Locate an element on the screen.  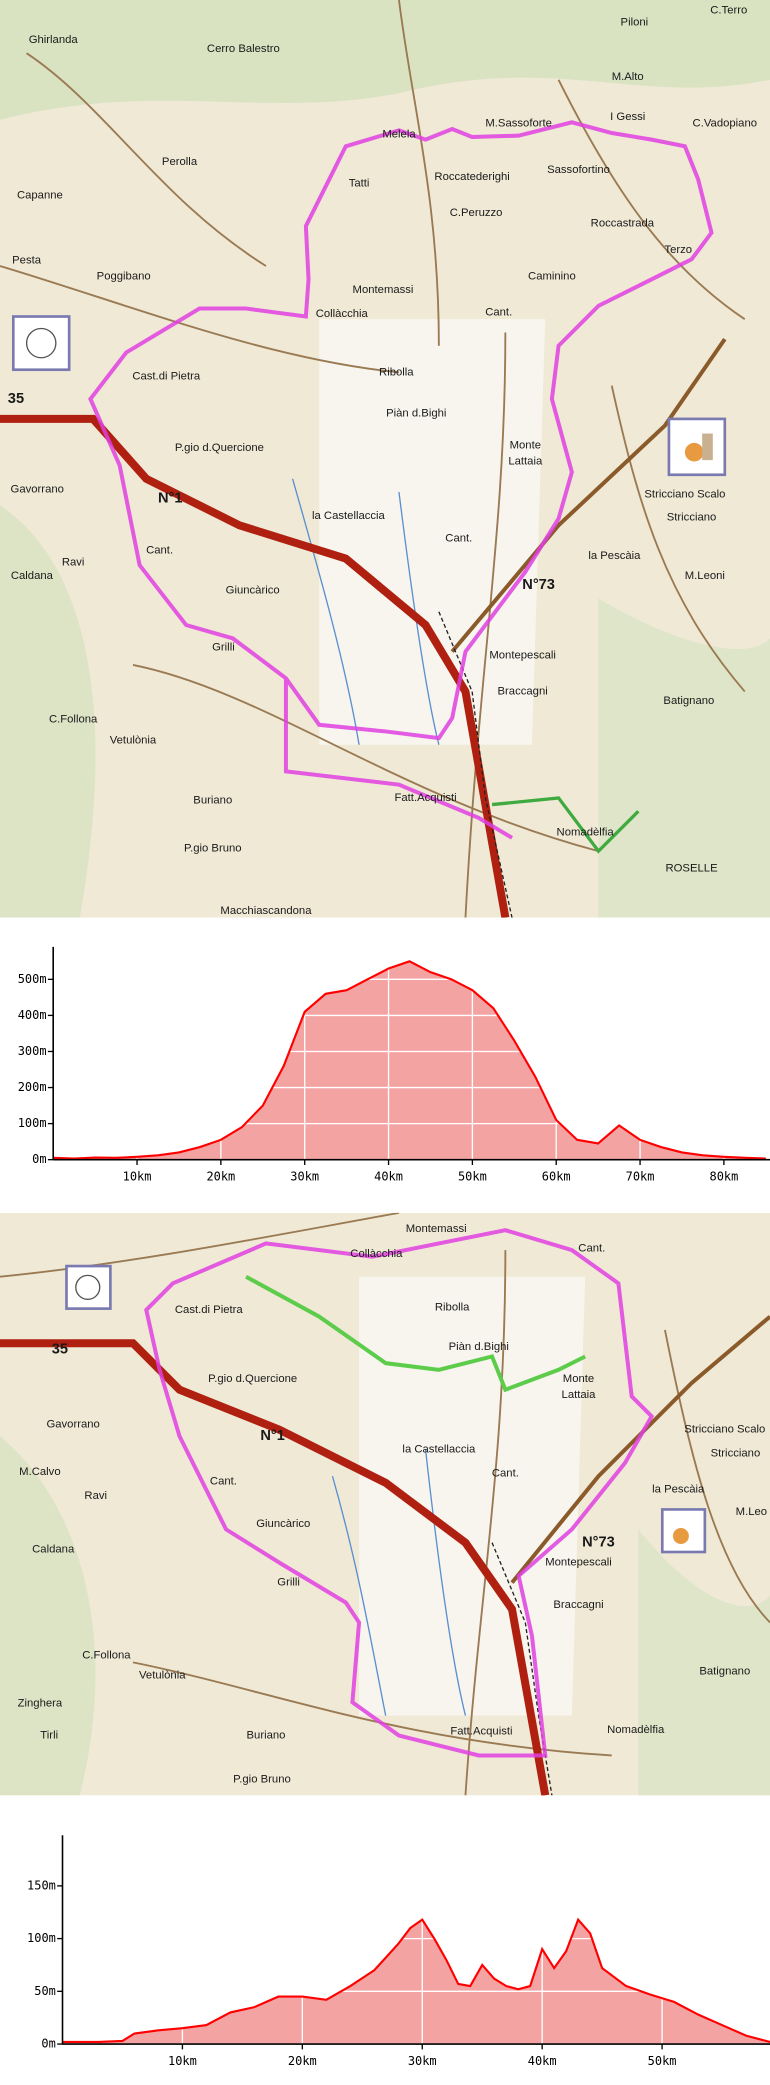
place-label: Roccastrada is located at coordinates (623, 223).